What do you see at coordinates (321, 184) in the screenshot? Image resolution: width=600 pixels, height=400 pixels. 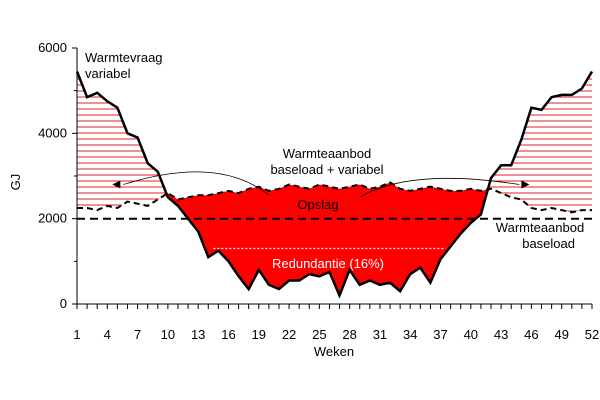 I see `storage-arrows` at bounding box center [321, 184].